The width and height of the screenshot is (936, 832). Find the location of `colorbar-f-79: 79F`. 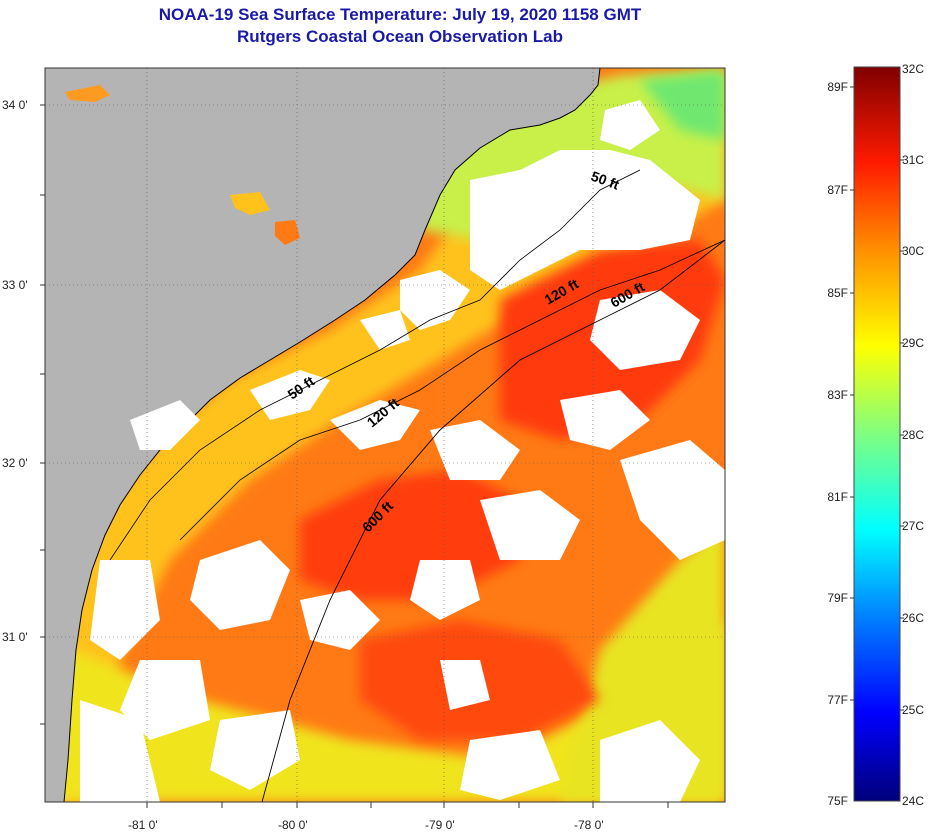

colorbar-f-79: 79F is located at coordinates (837, 598).